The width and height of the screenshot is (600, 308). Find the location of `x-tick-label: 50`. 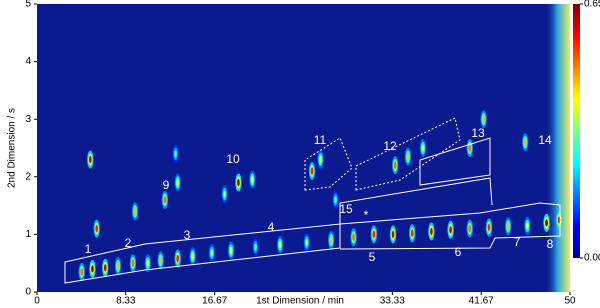

x-tick-label: 50 is located at coordinates (570, 301).